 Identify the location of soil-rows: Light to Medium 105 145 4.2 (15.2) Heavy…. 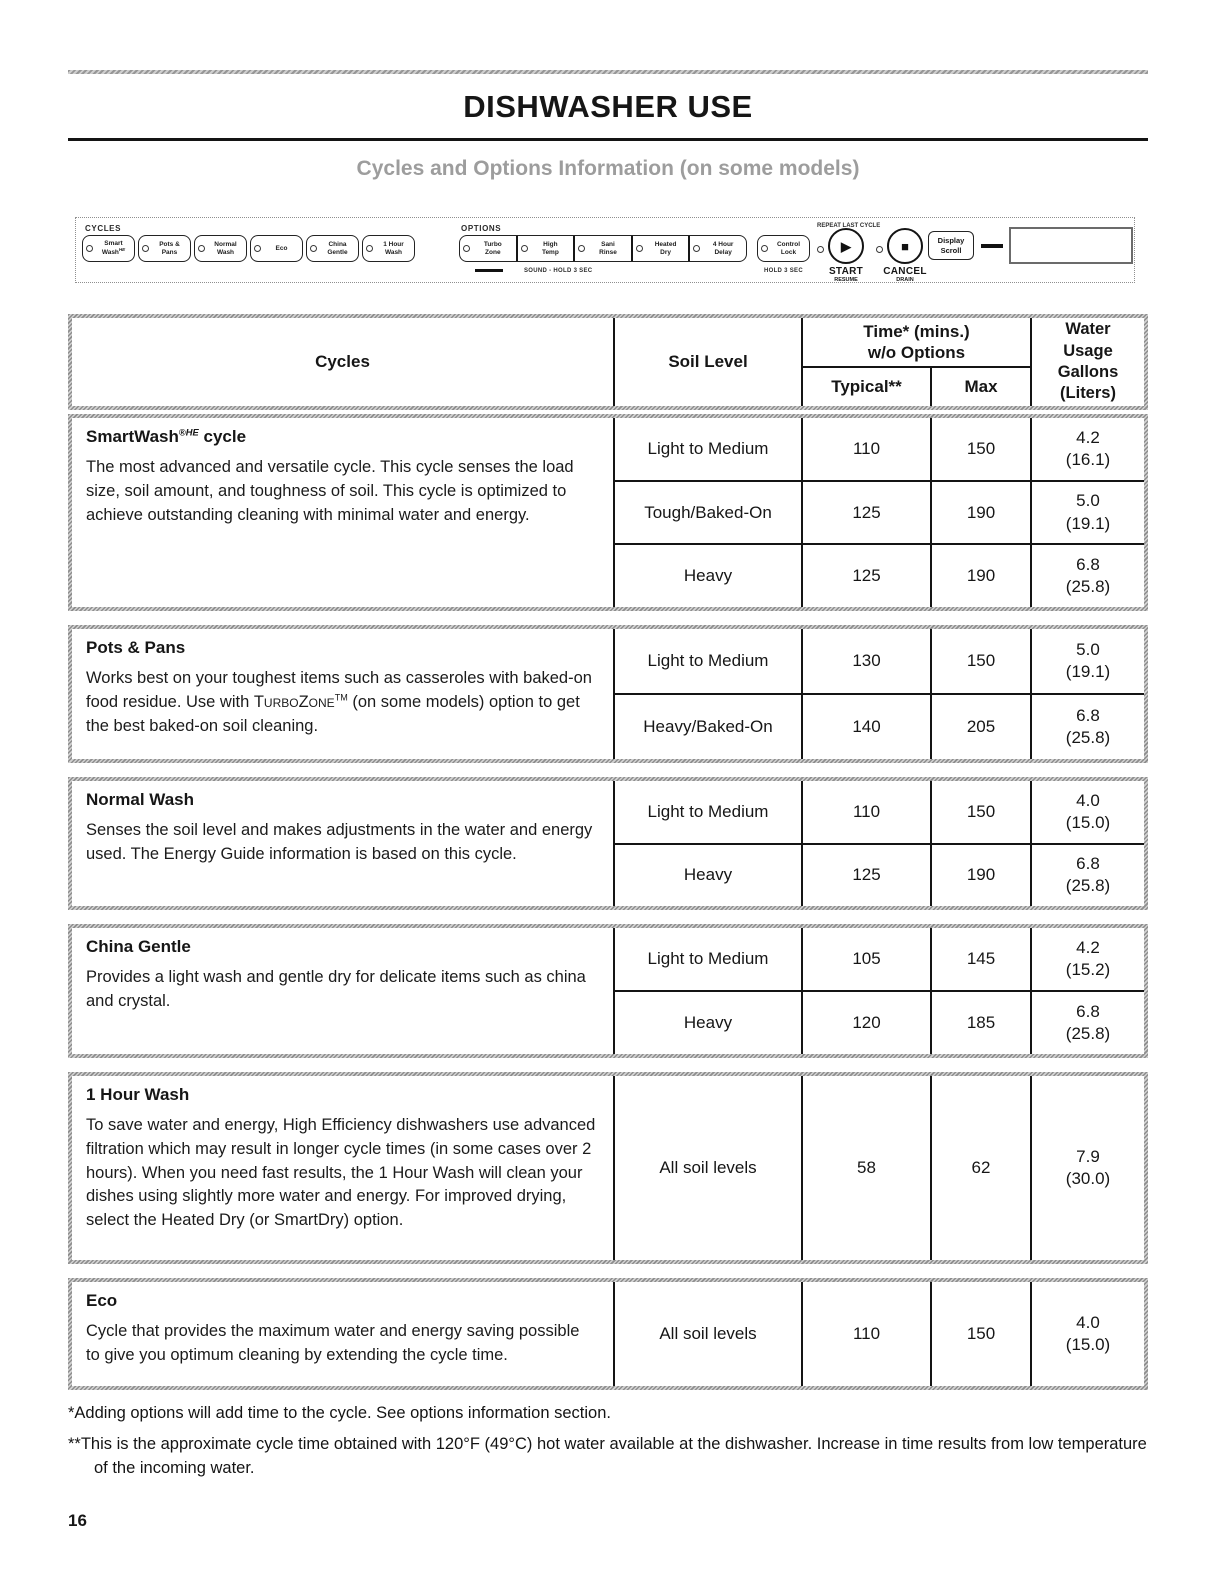
(879, 991).